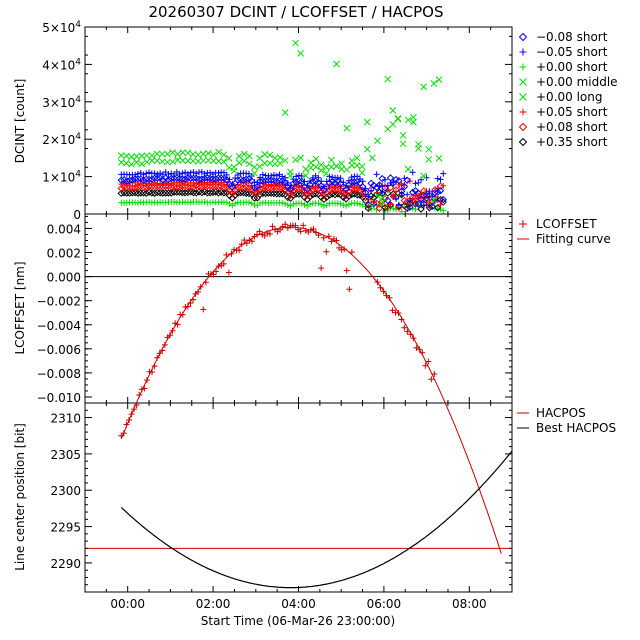 The height and width of the screenshot is (640, 640). What do you see at coordinates (65, 491) in the screenshot?
I see `p3-y-tick-label: 2300` at bounding box center [65, 491].